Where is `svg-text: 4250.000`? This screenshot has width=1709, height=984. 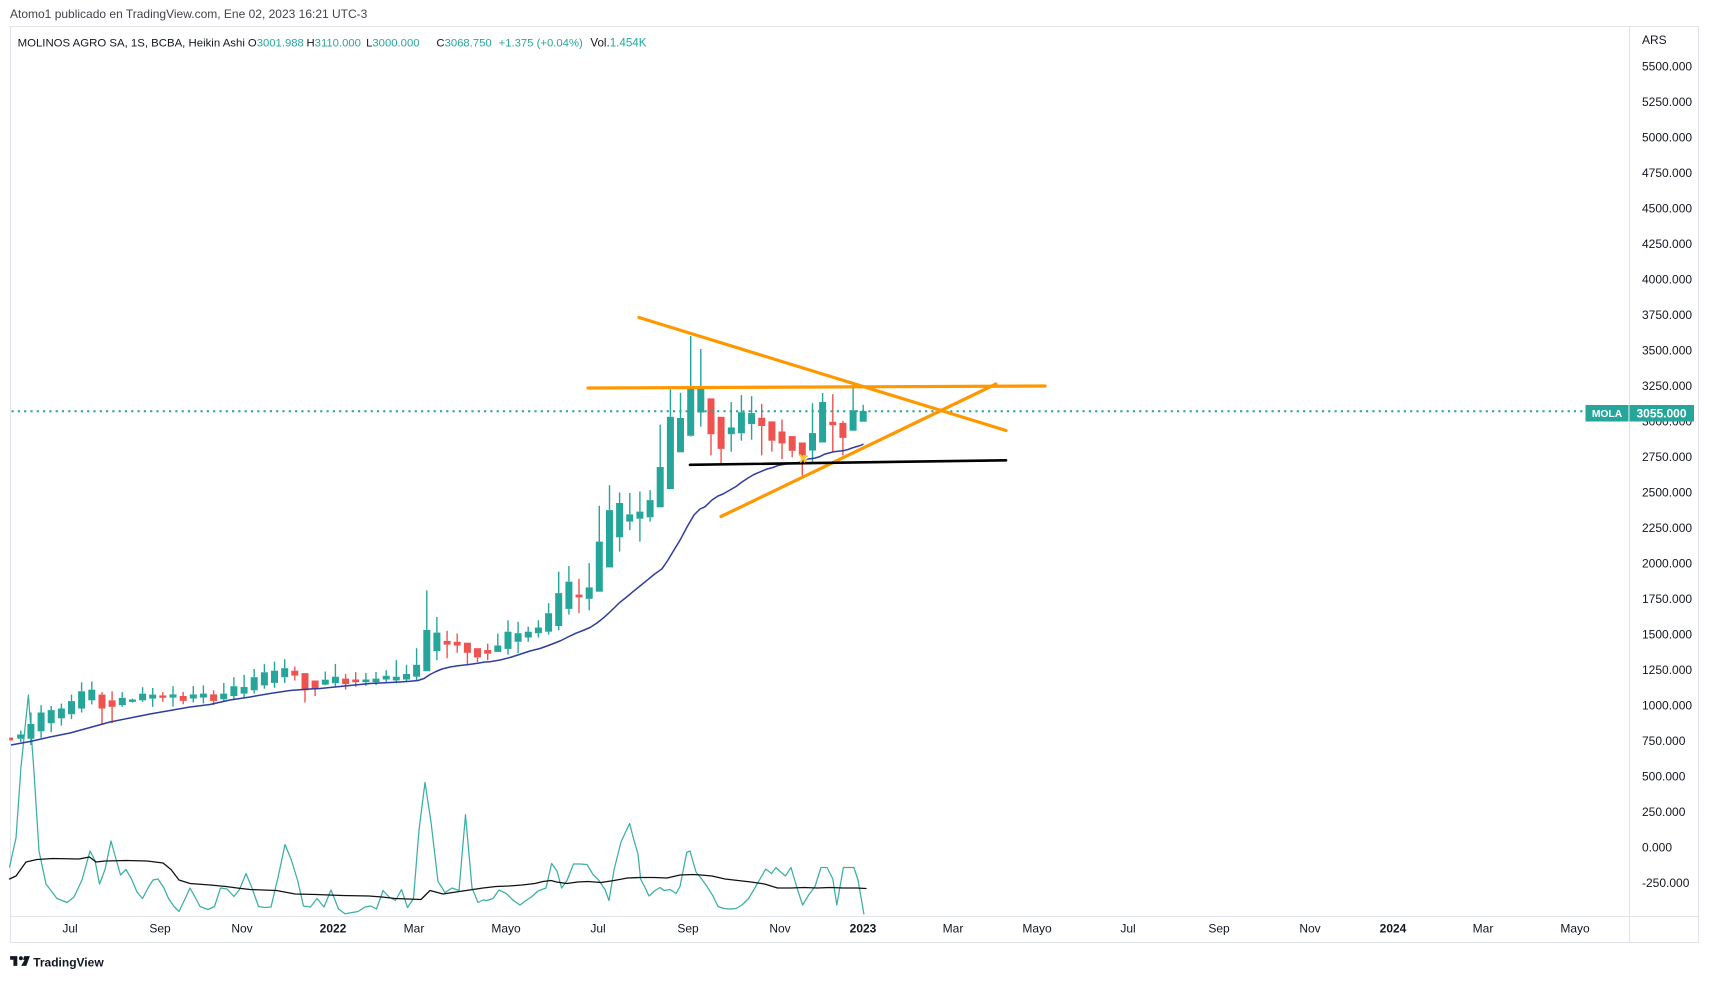
svg-text: 4250.000 is located at coordinates (1667, 244).